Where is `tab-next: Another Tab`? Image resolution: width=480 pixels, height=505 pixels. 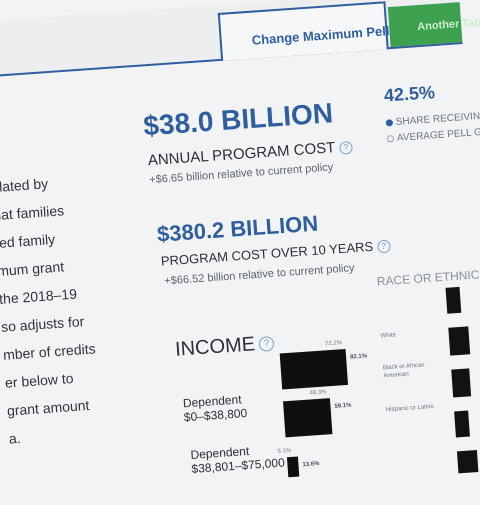
tab-next: Another Tab is located at coordinates (433, 25).